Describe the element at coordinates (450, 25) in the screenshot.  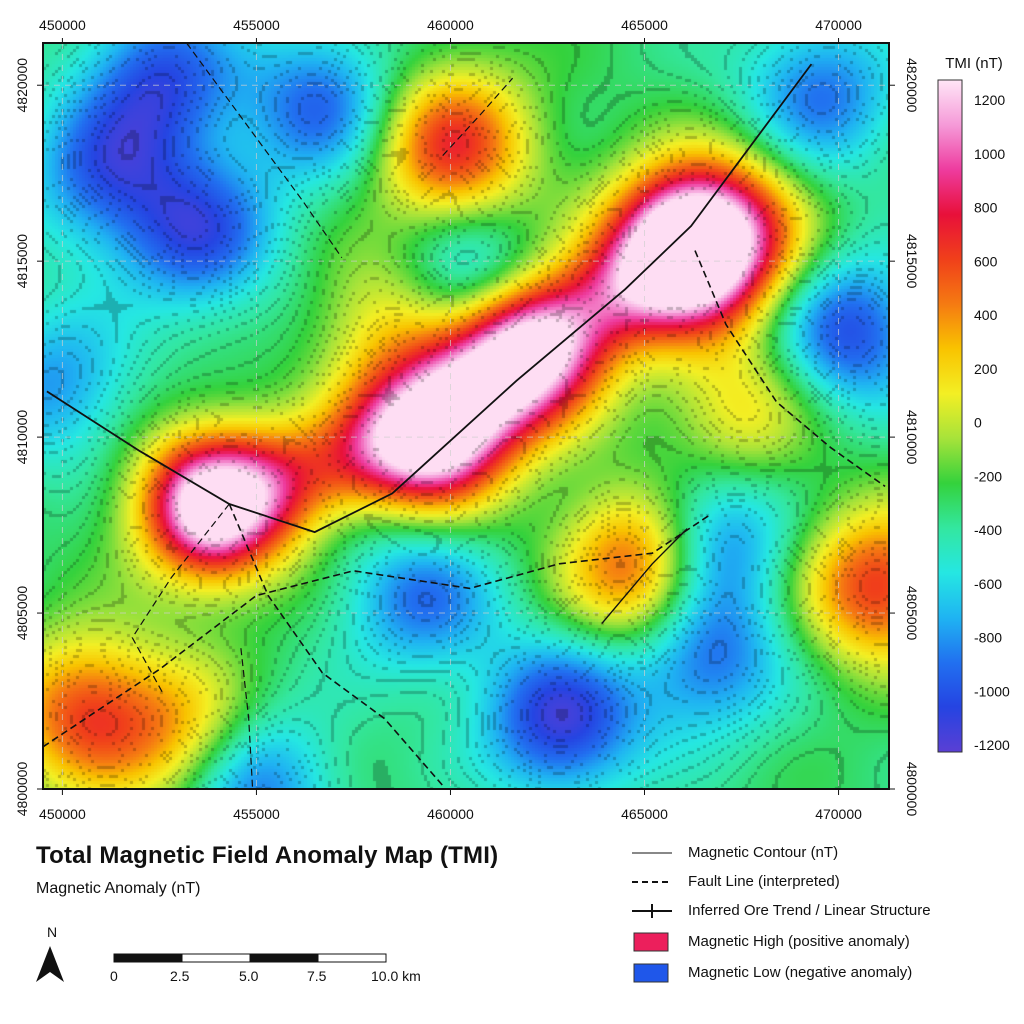
I see `easting-tick-label-top: 460000` at that location.